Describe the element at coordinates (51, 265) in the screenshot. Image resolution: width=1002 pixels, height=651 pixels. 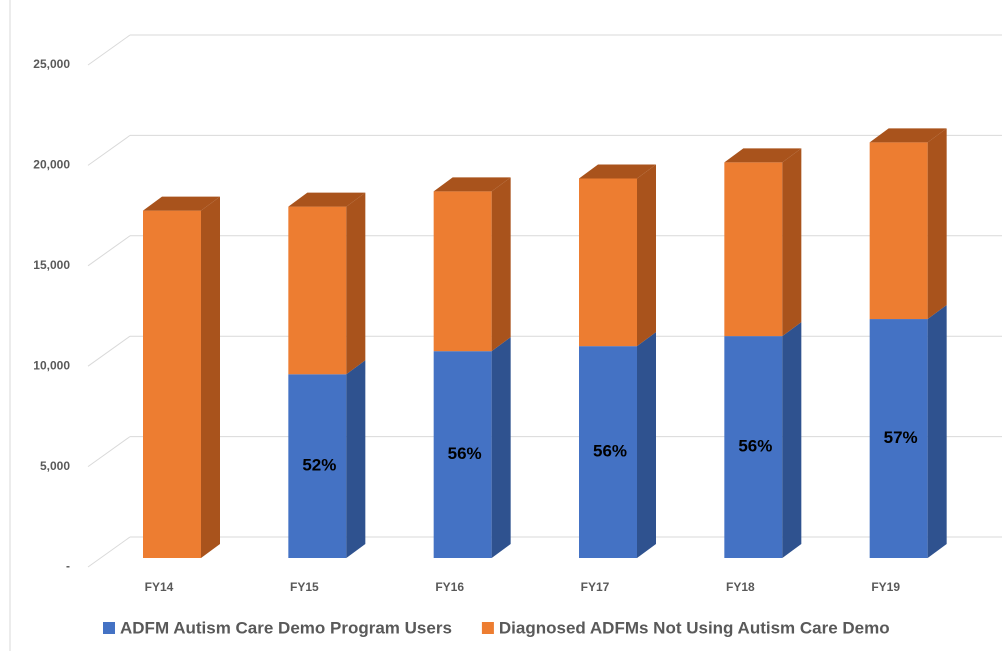
I see `y-tick-label: 15,000` at that location.